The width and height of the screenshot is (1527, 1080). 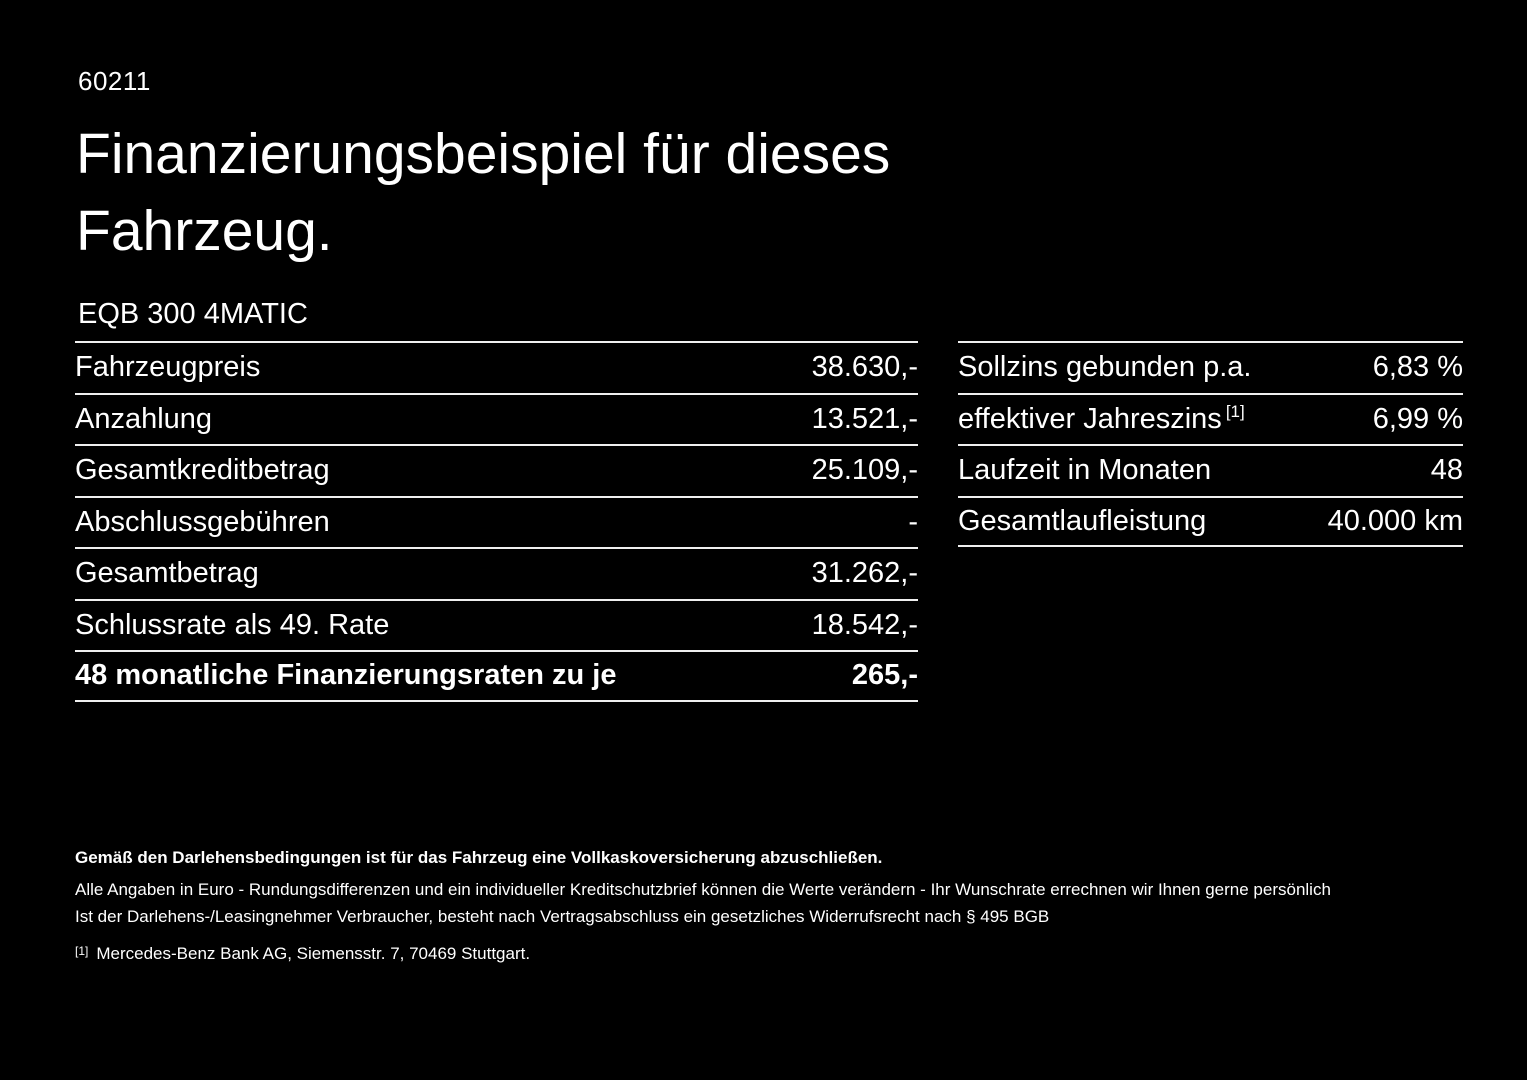 What do you see at coordinates (864, 624) in the screenshot?
I see `row-value: 18.542,-` at bounding box center [864, 624].